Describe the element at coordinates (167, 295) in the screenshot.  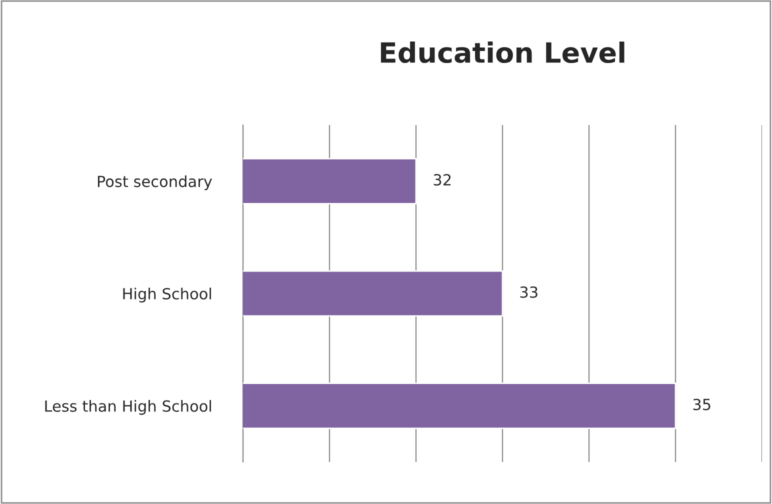
I see `y-tick-label: High School` at that location.